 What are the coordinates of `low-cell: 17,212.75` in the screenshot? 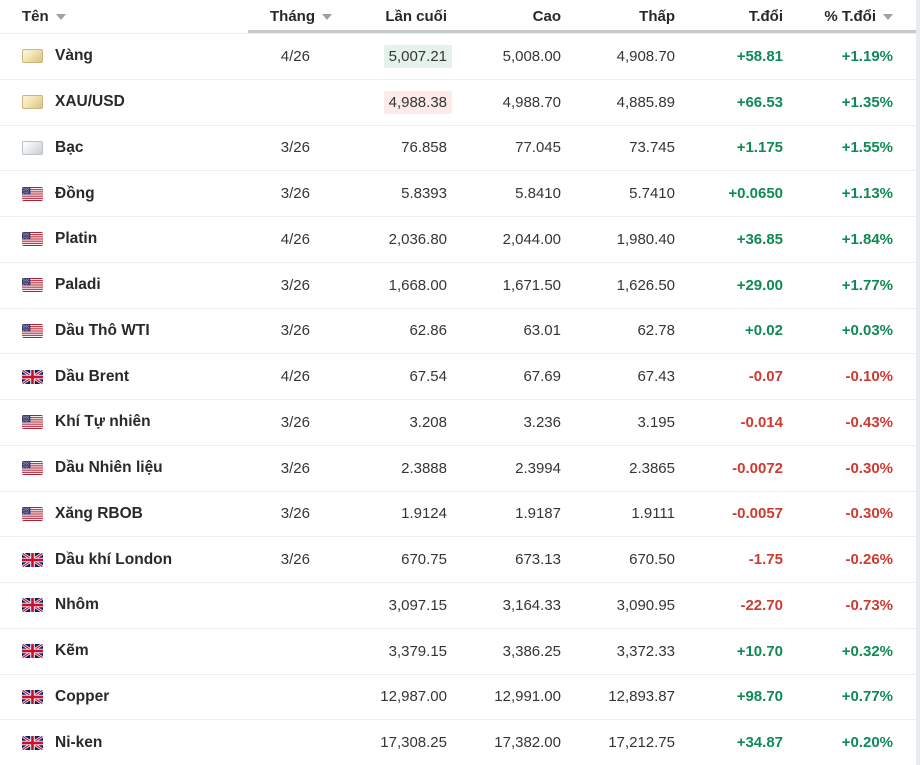 It's located at (641, 743).